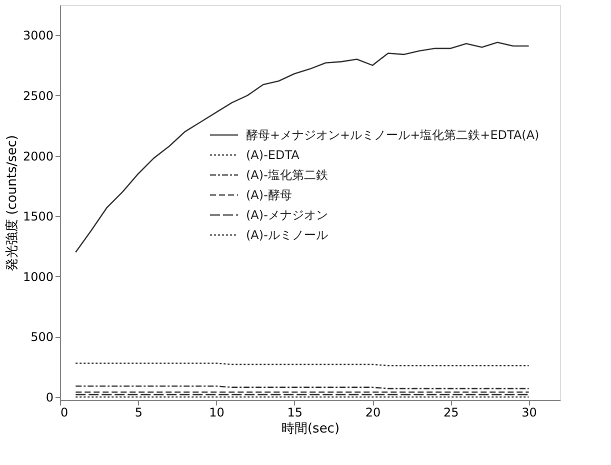 The height and width of the screenshot is (465, 611). Describe the element at coordinates (287, 175) in the screenshot. I see `legend-label: (A)-塩化第二鉄` at that location.